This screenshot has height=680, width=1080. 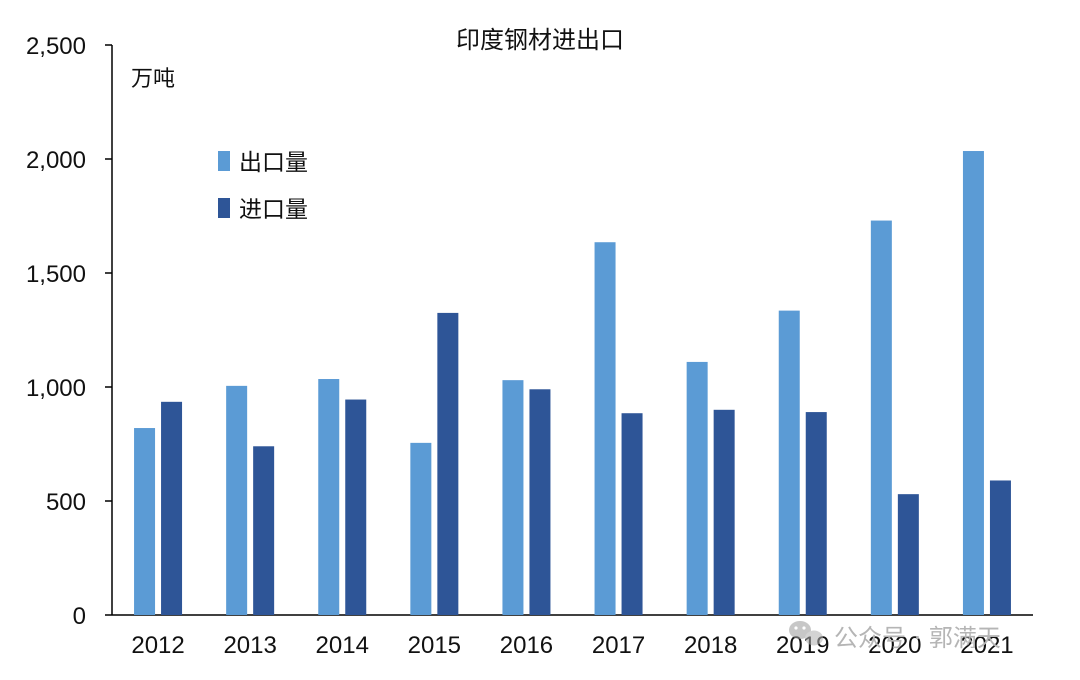 I want to click on bar-import-2014, so click(x=356, y=507).